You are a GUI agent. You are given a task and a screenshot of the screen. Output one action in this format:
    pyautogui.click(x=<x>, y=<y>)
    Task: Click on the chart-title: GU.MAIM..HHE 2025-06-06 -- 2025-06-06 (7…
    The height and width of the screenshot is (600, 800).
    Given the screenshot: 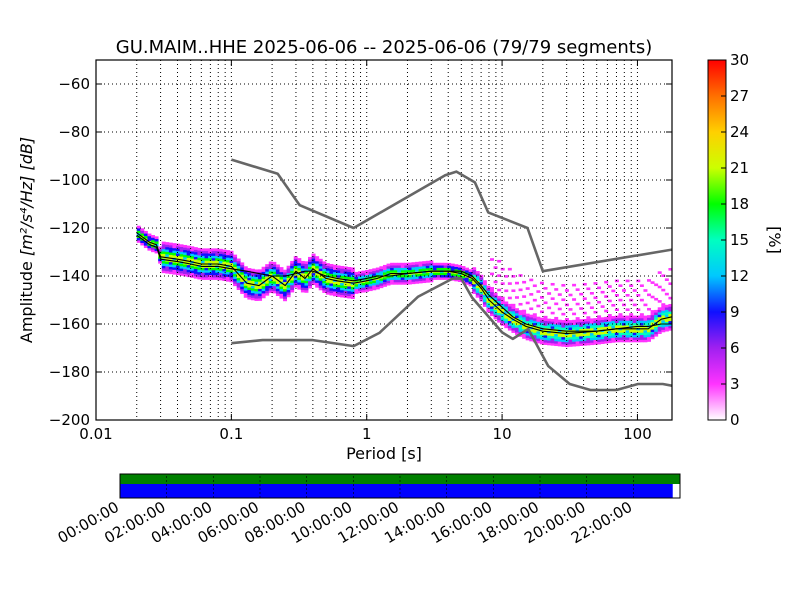 What is the action you would take?
    pyautogui.click(x=384, y=47)
    